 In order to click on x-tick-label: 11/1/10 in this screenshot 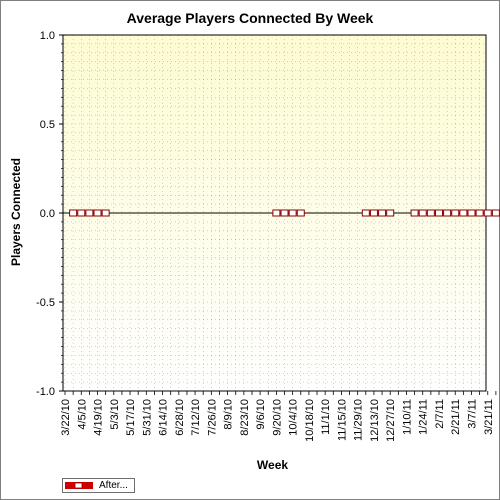, I will do `click(326, 417)`.